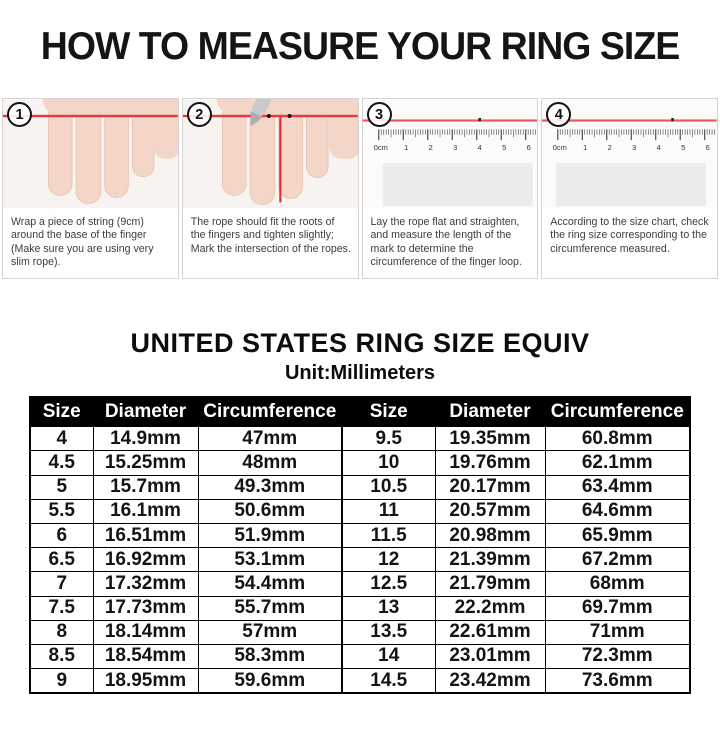 The height and width of the screenshot is (745, 720). I want to click on string-mark, so click(673, 119).